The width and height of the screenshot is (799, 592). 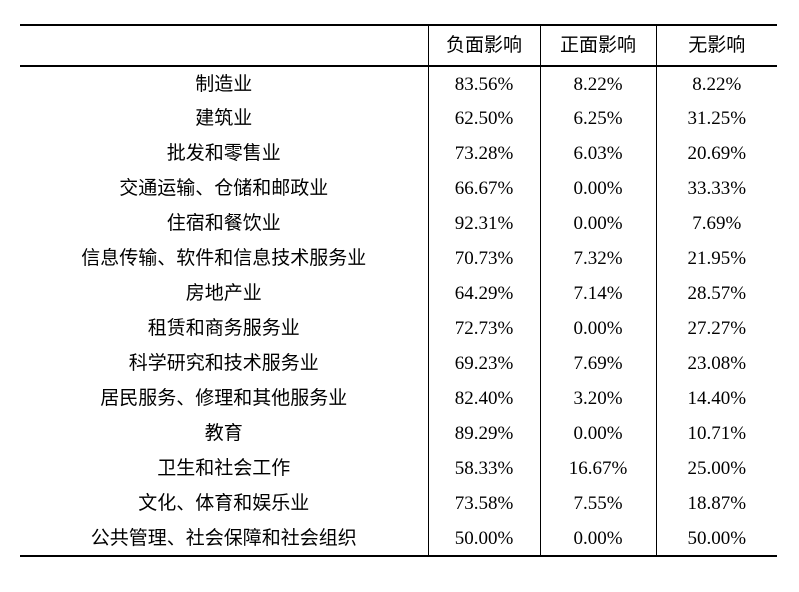 I want to click on percentage-value: 14.40%, so click(x=716, y=398).